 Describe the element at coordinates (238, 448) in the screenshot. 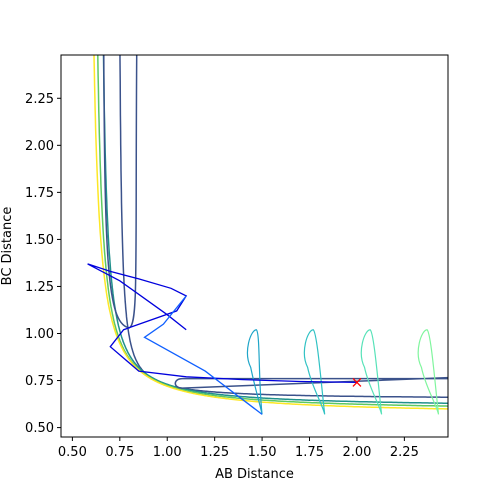

I see `x-axis: 0.50 0.75 1.00 1.25 1.50 1.75 2.00 2.25` at that location.